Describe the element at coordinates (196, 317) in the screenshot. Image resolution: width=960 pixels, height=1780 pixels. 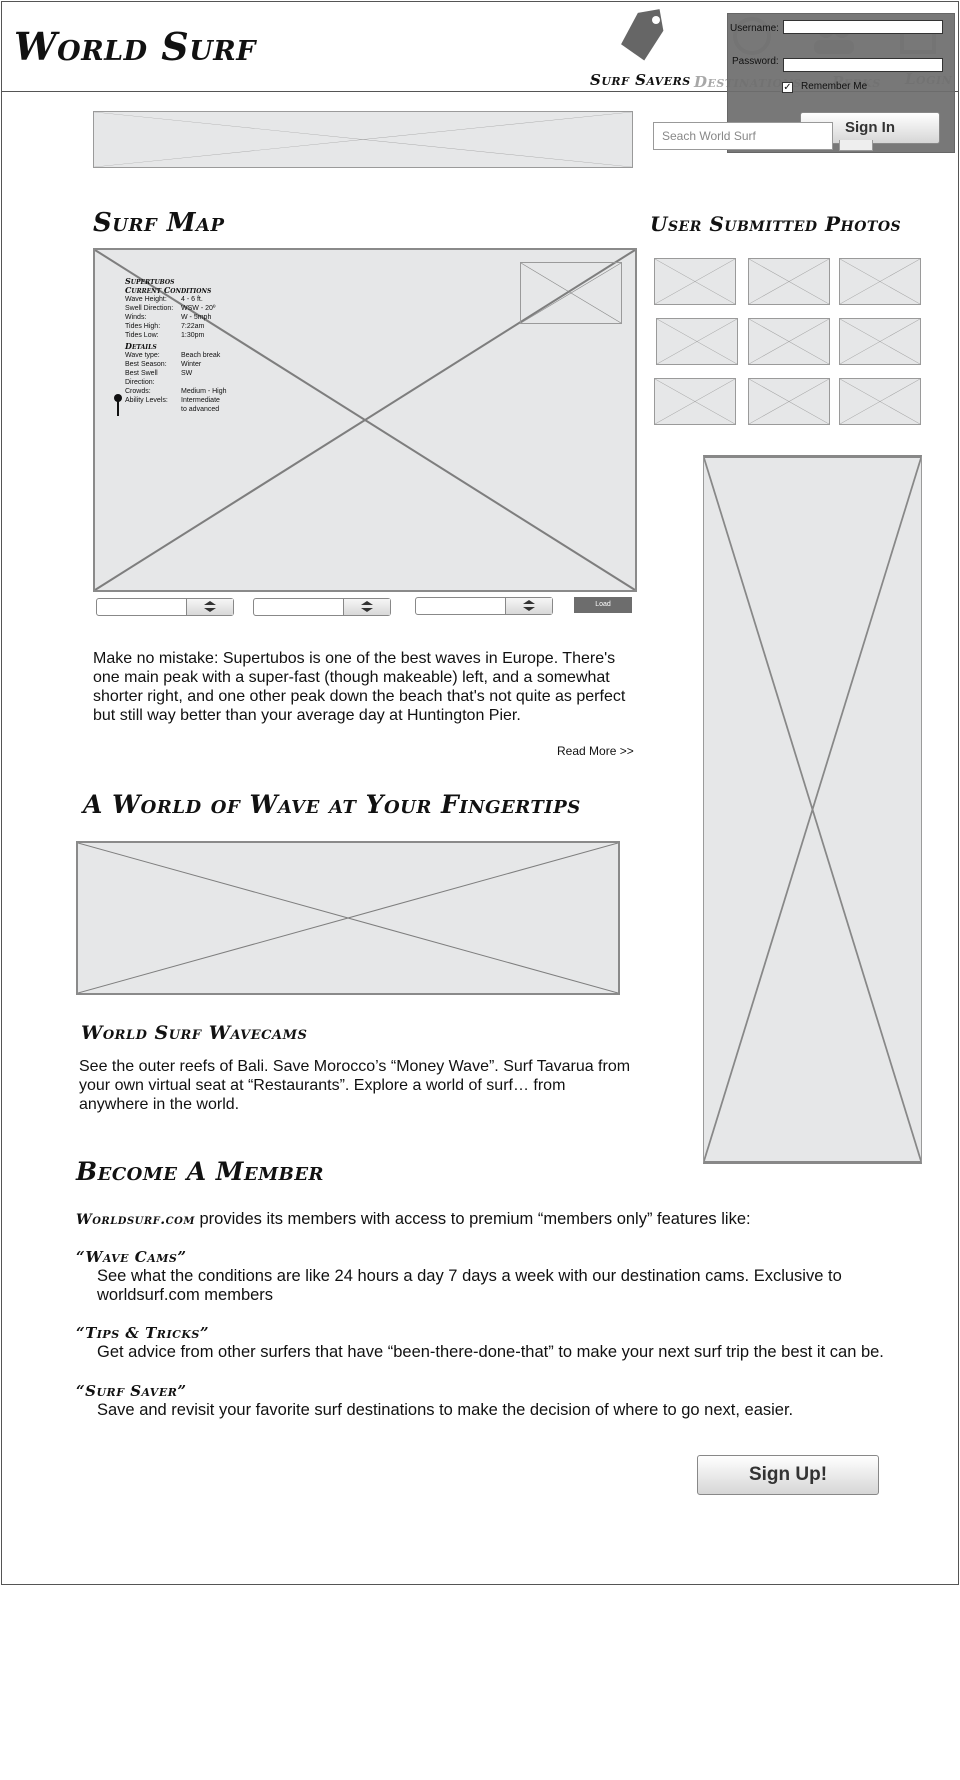
I see `condition-value: W - 5mph` at that location.